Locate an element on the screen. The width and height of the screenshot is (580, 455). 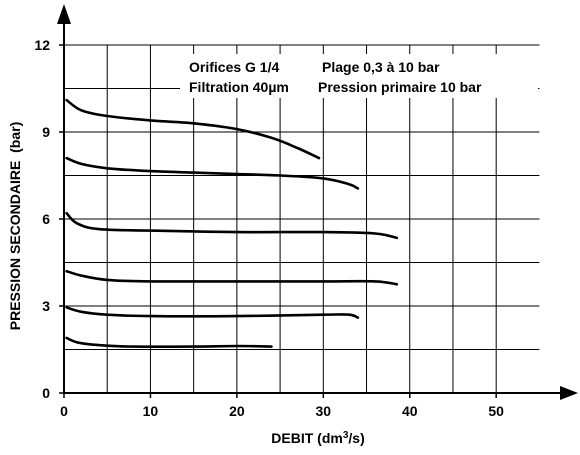
y-axis-title: PRESSION SECONDAIRE (bar) is located at coordinates (15, 226).